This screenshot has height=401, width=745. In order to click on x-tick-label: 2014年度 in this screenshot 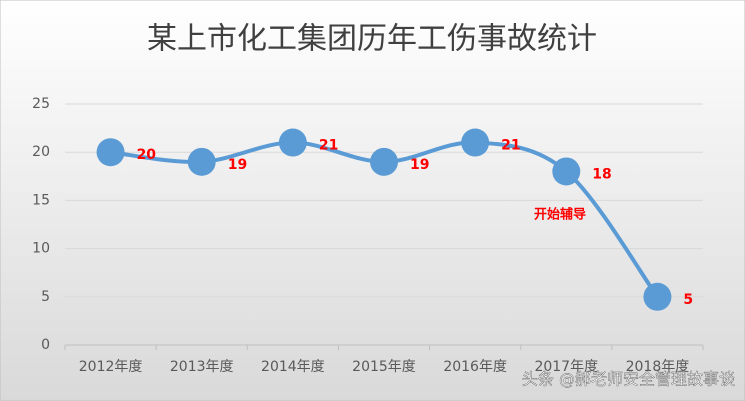, I will do `click(293, 367)`.